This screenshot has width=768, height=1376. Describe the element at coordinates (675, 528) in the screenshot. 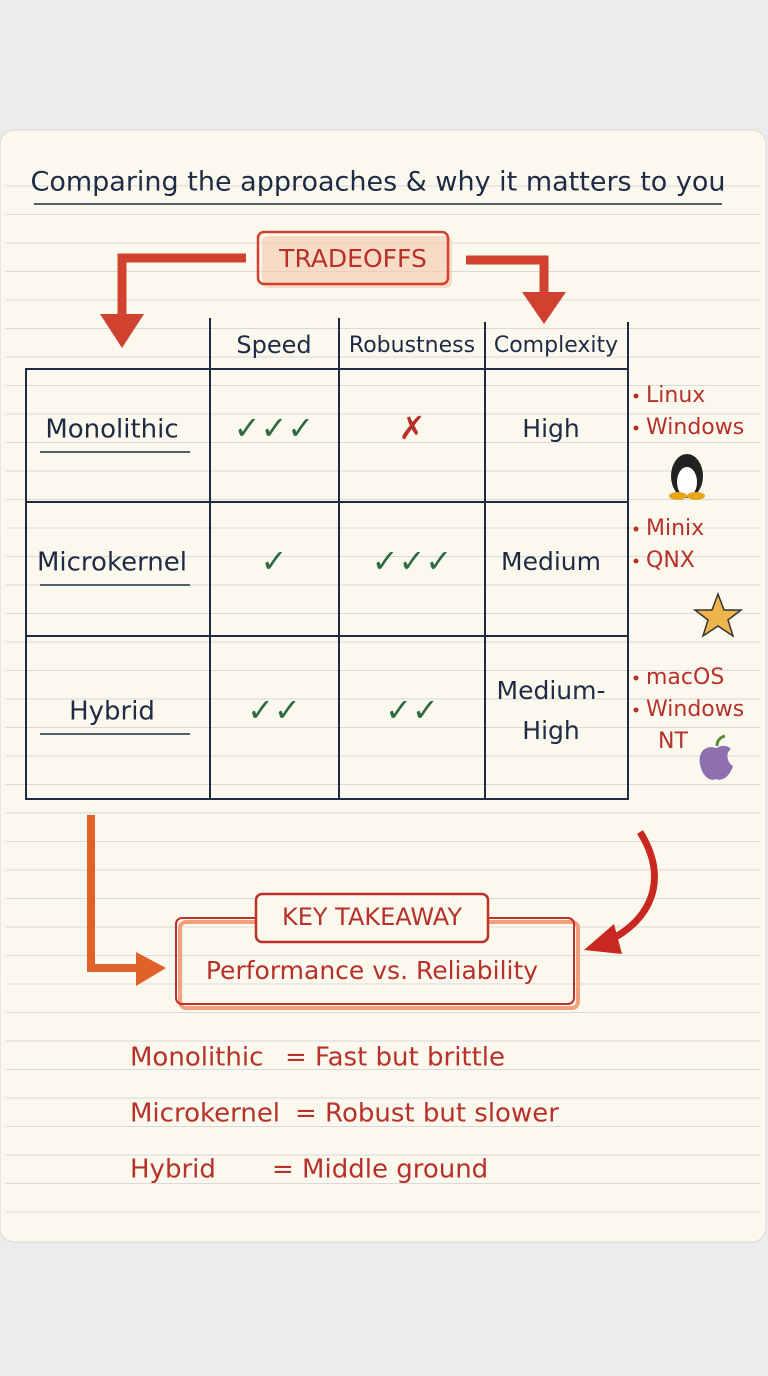

I see `example: Minix` at that location.